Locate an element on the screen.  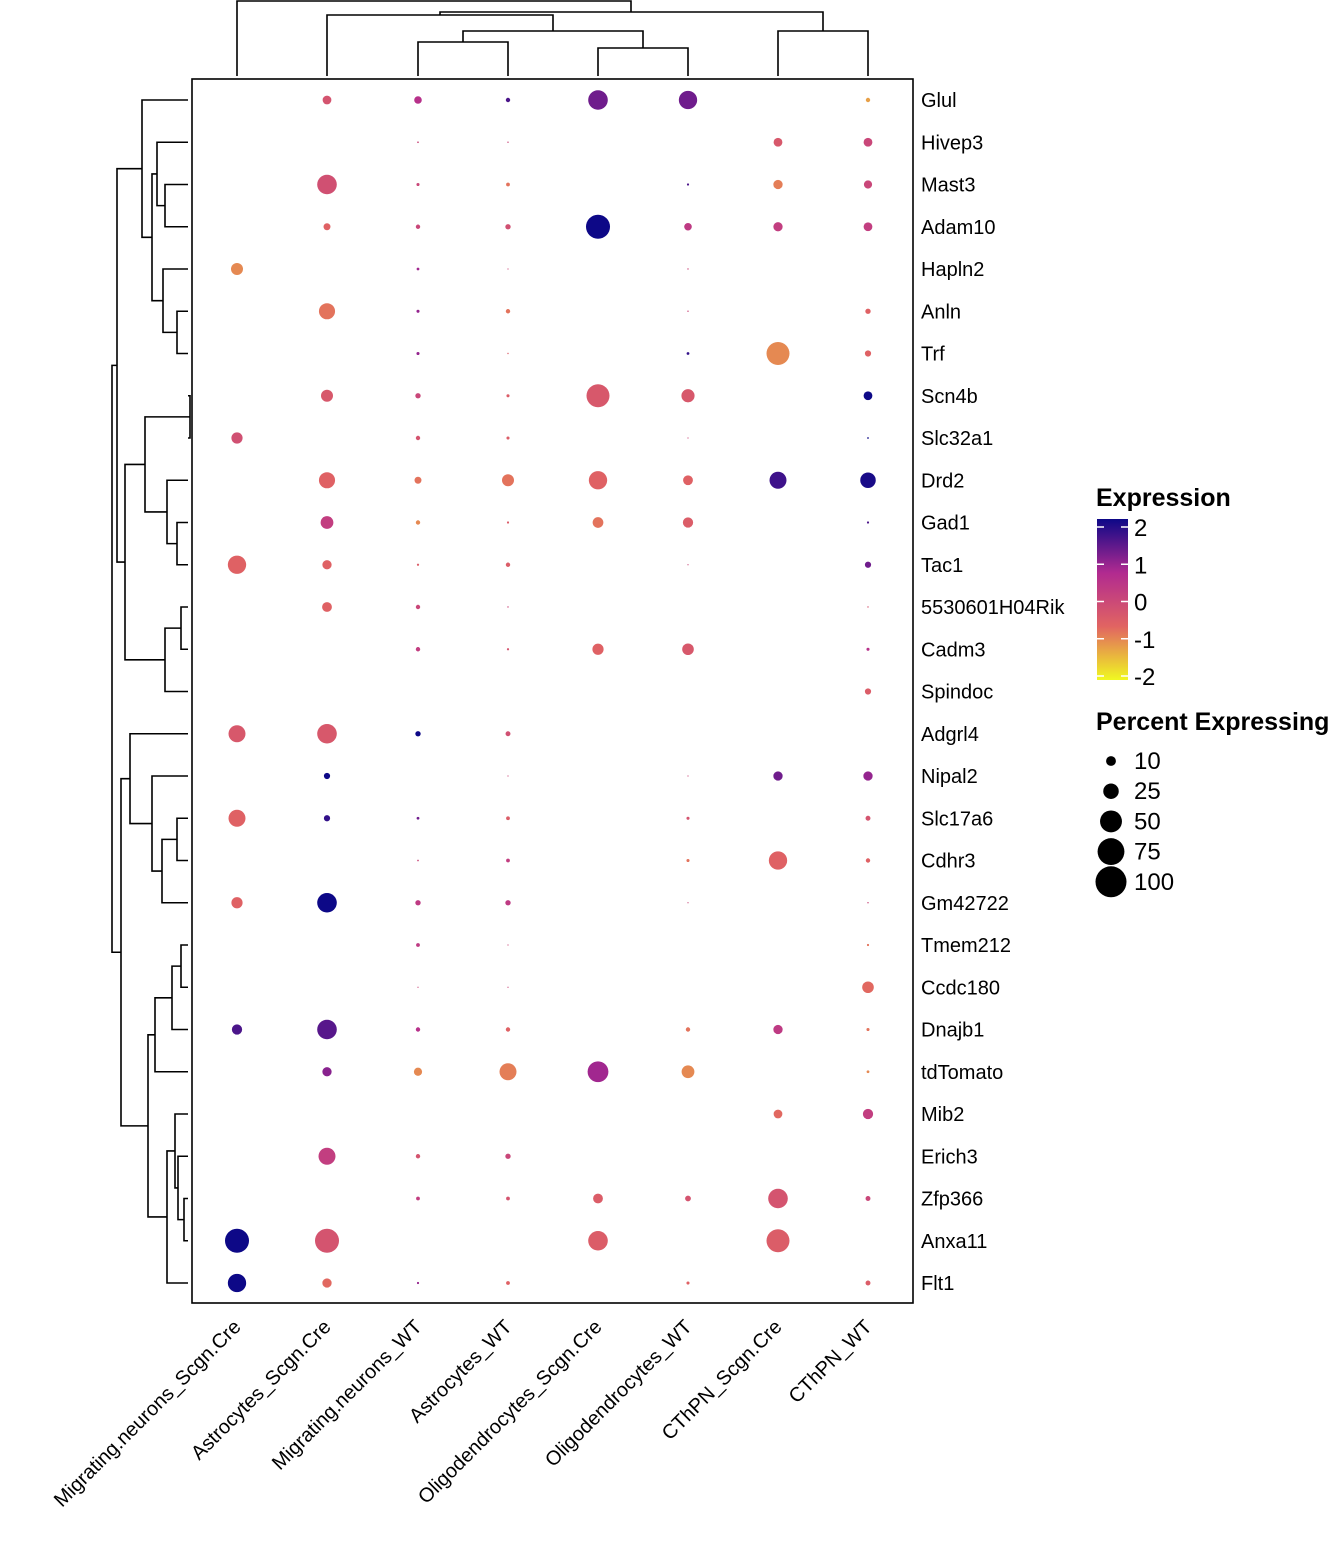
gene-label: Slc32a1 is located at coordinates (957, 439).